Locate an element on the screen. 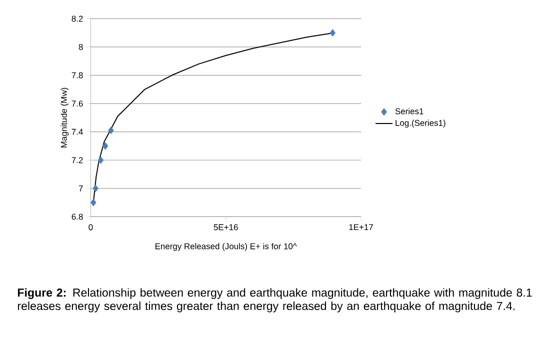  y-tick-label: 7.6 is located at coordinates (77, 103).